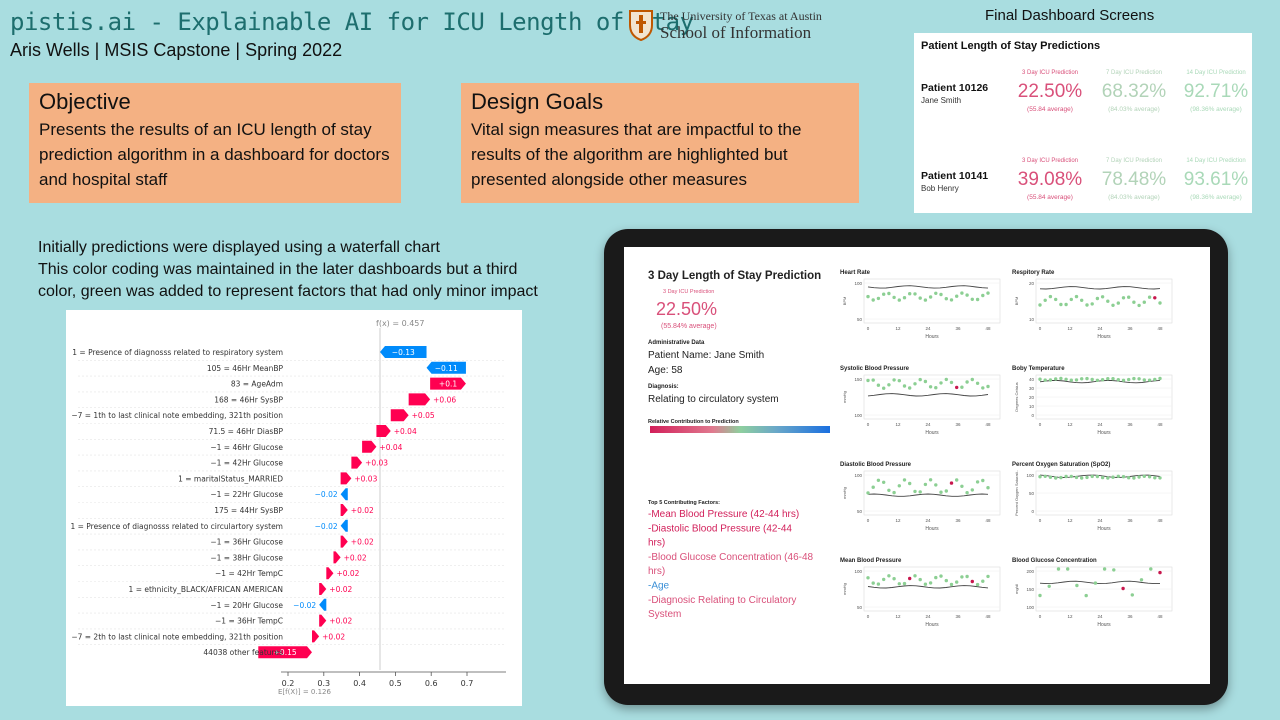  What do you see at coordinates (722, 600) in the screenshot?
I see `contributing-factor: -Diagnosic Relating to Circulatory` at bounding box center [722, 600].